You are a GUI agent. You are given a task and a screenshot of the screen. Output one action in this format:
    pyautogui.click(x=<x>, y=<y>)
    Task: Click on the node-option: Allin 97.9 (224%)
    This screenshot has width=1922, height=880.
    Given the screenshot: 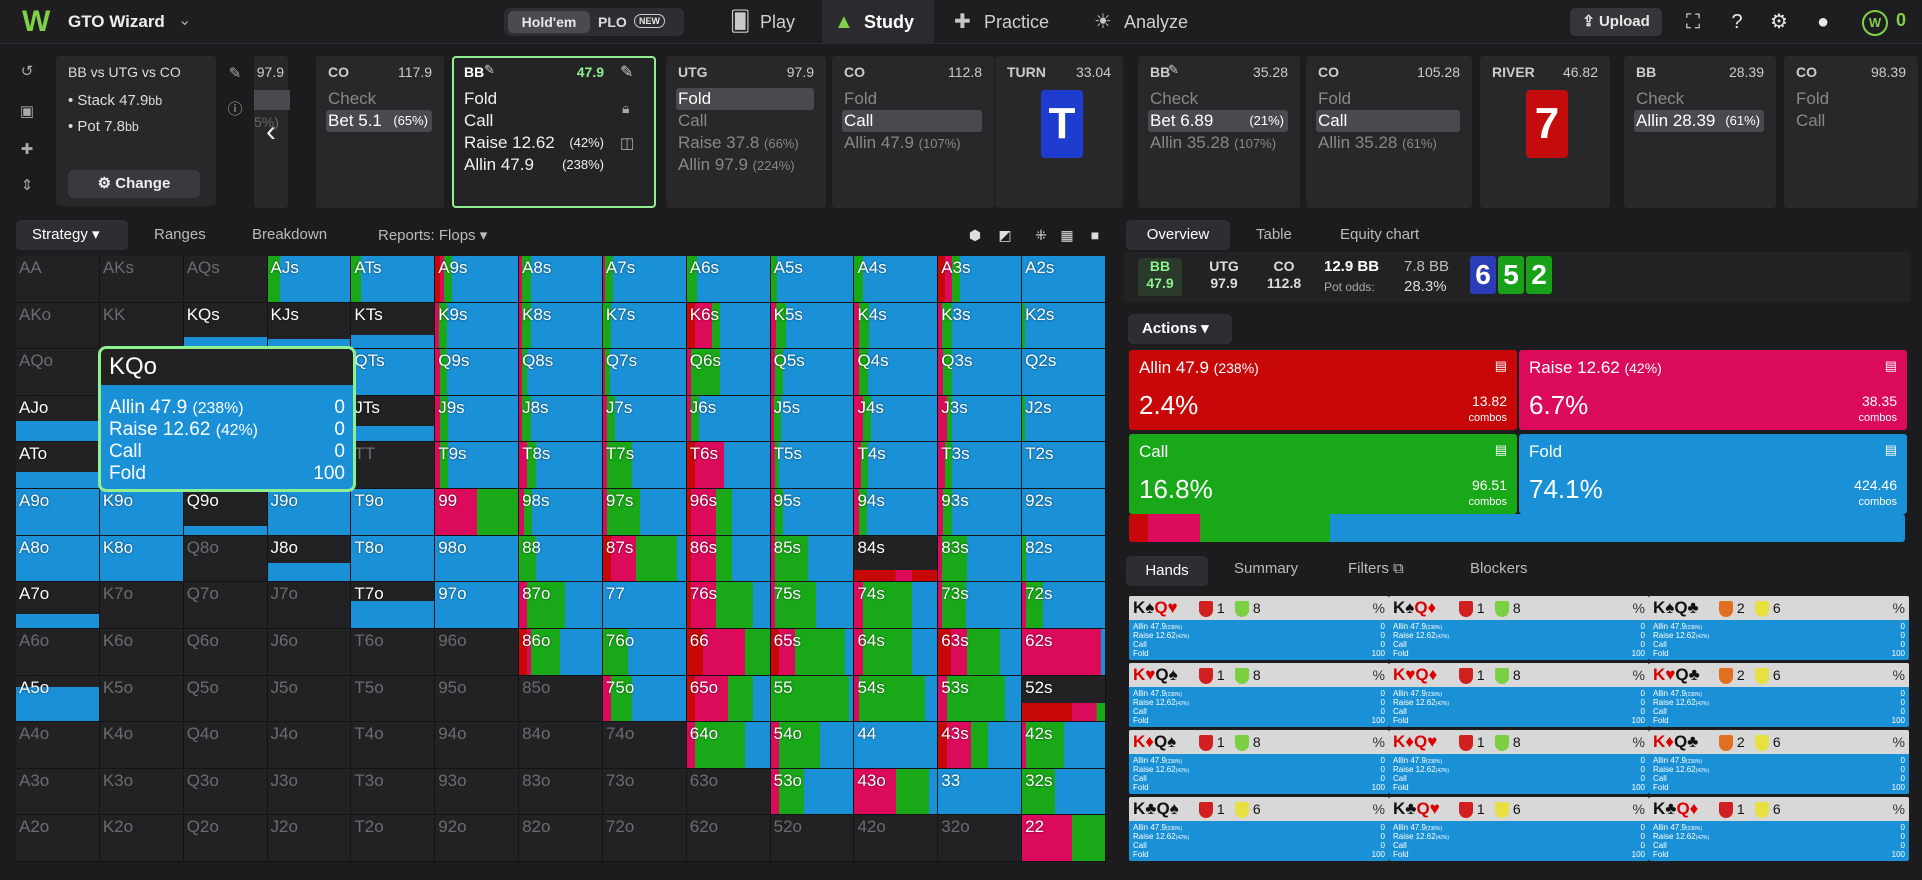 What is the action you would take?
    pyautogui.click(x=745, y=165)
    